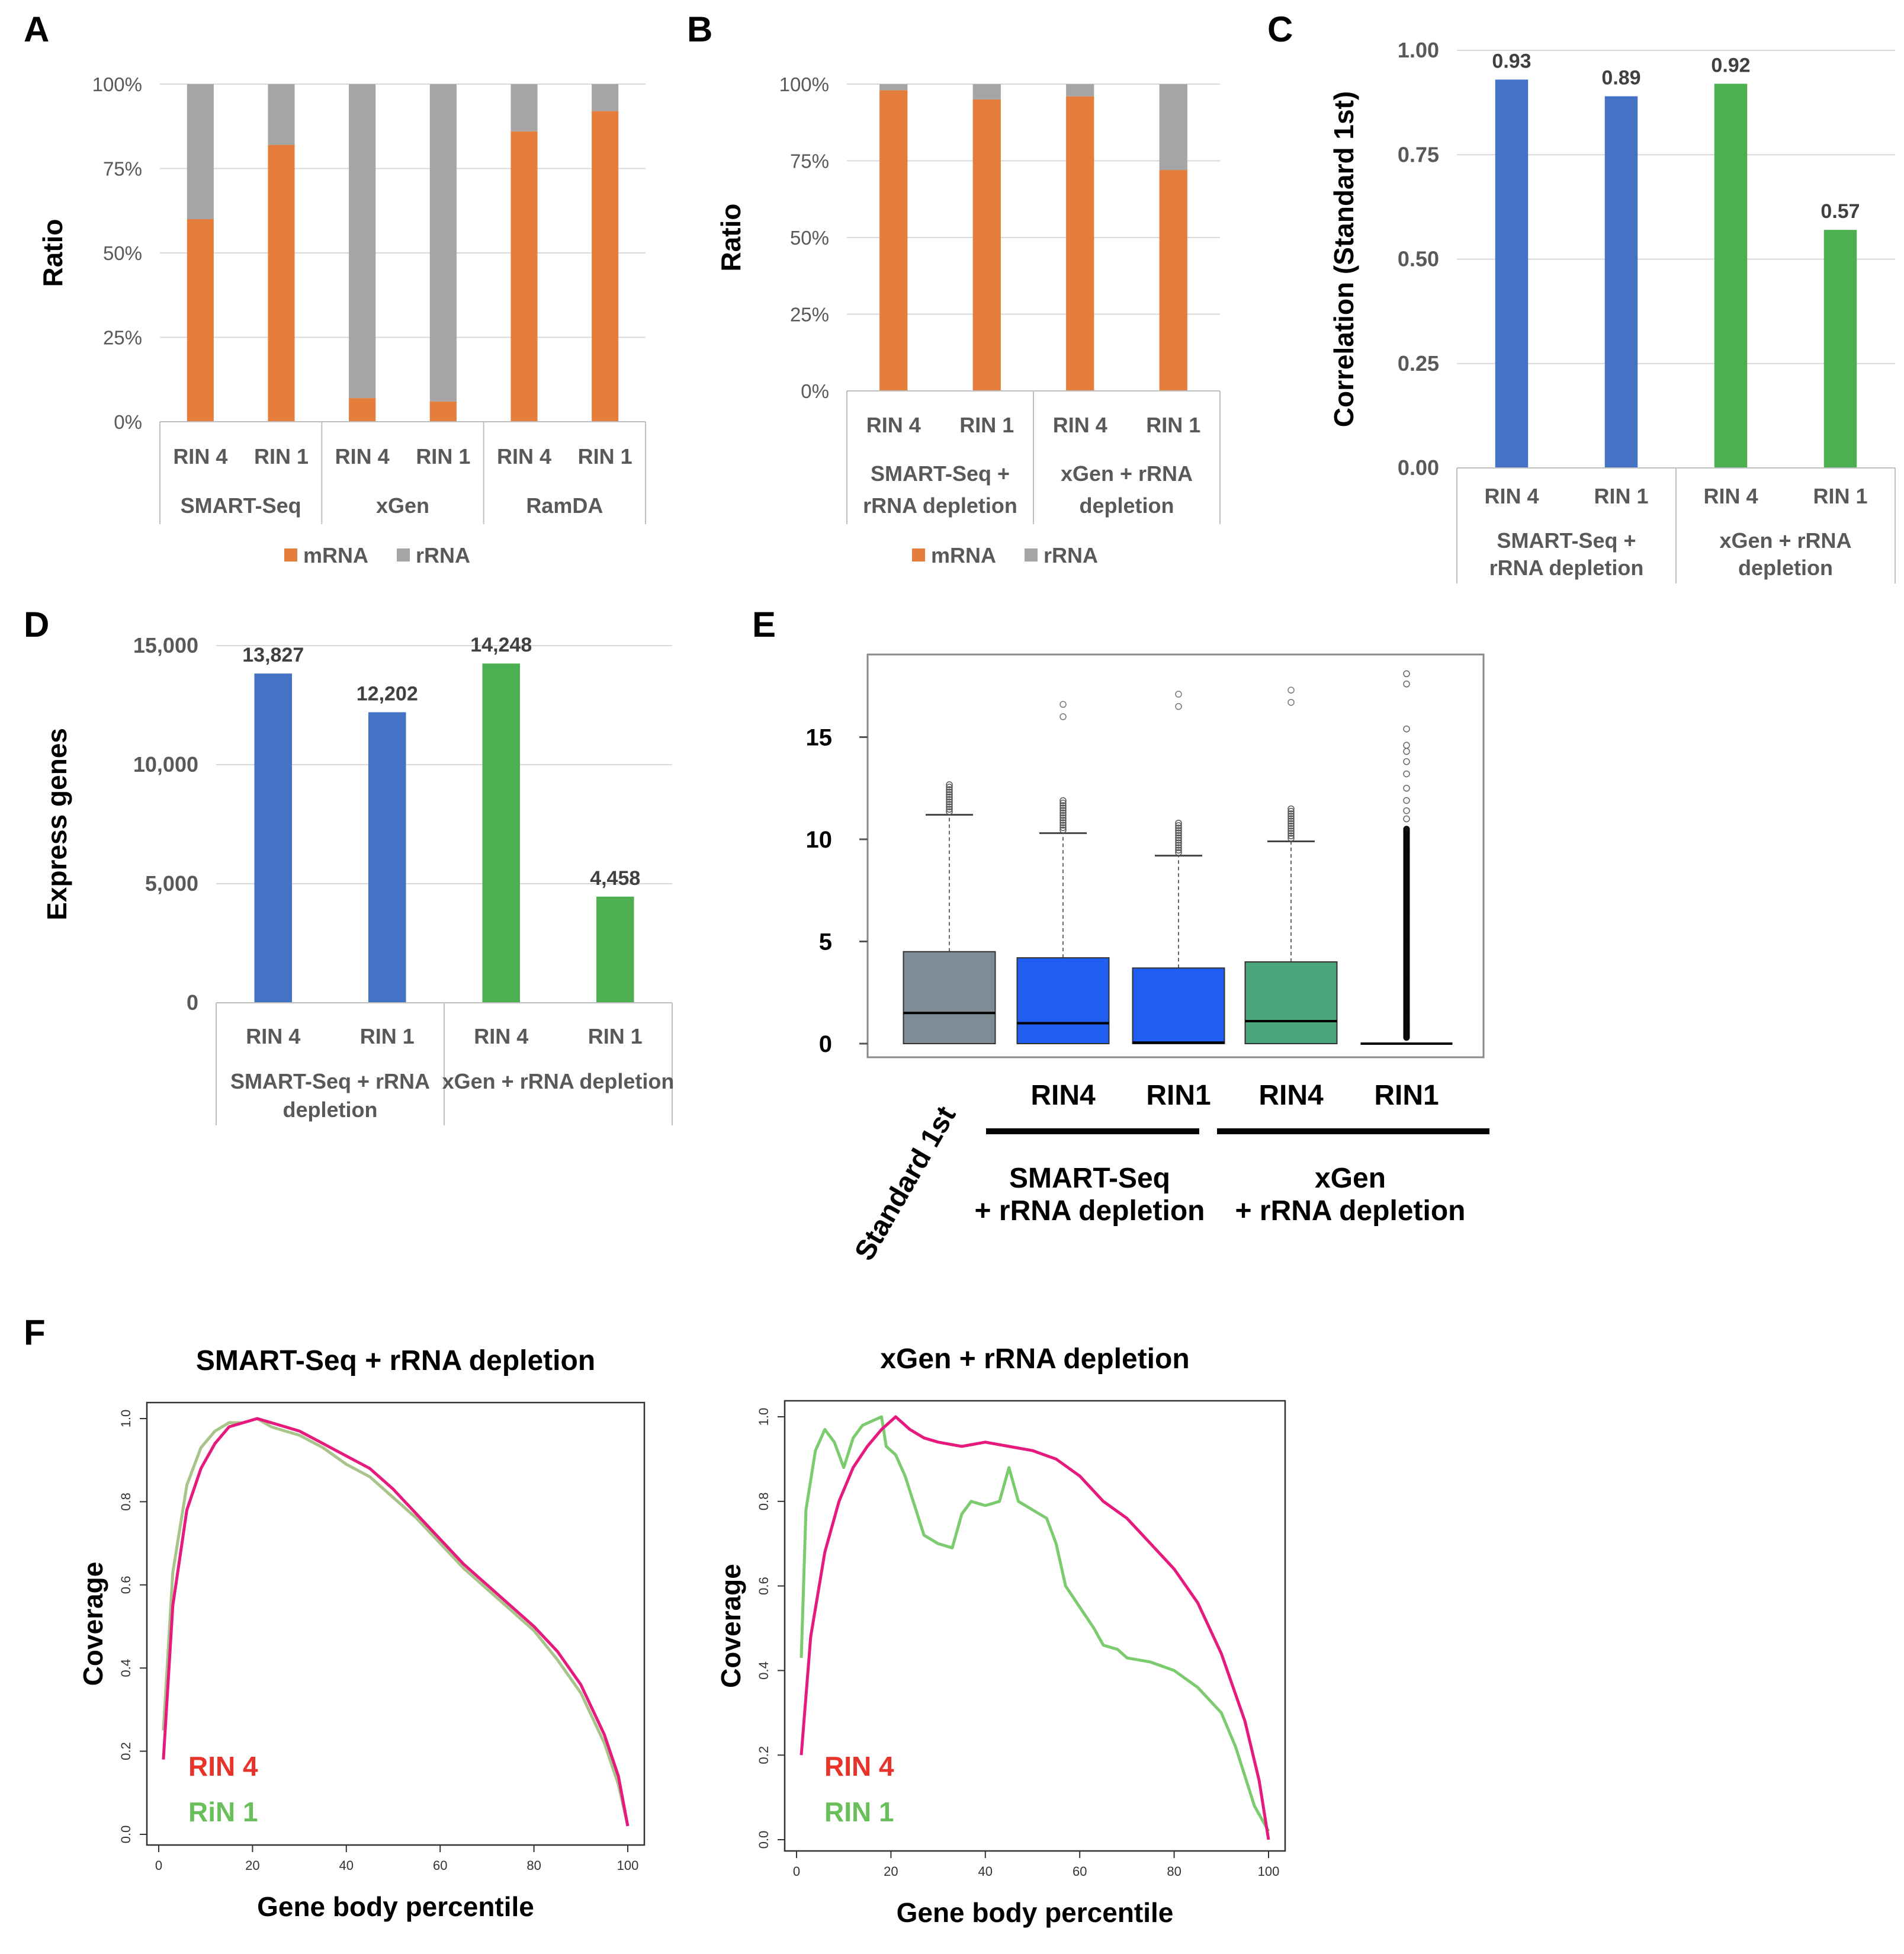  Describe the element at coordinates (1070, 555) in the screenshot. I see `legend-label: rRNA` at that location.